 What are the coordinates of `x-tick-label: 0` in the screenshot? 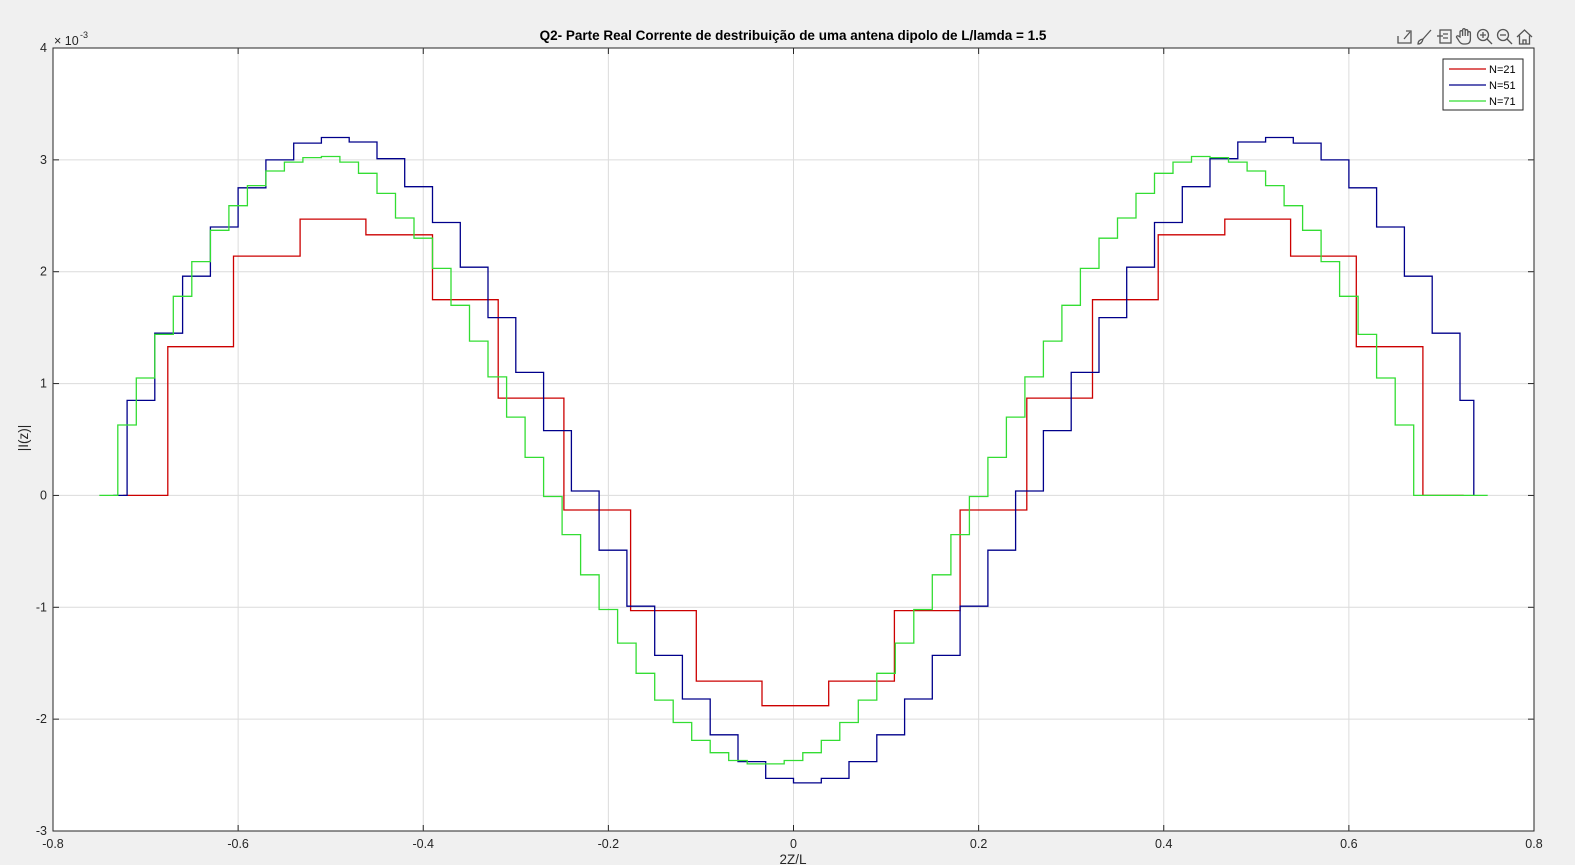 It's located at (793, 844).